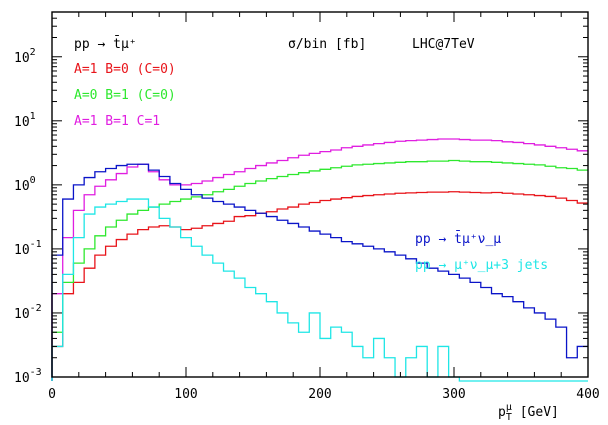 Image resolution: width=608 pixels, height=425 pixels. I want to click on x-tick-label: 400, so click(587, 394).